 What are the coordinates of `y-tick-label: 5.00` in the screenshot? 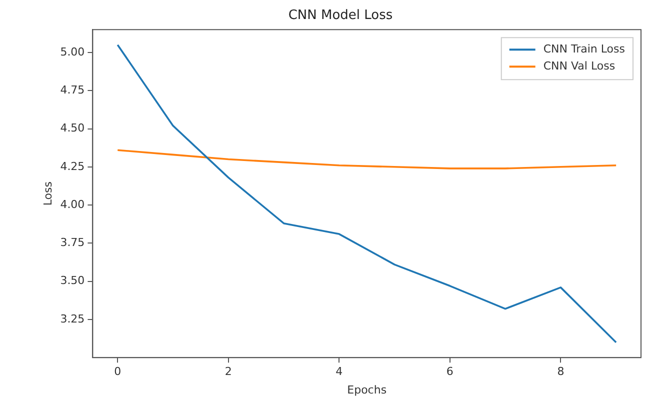 It's located at (72, 51).